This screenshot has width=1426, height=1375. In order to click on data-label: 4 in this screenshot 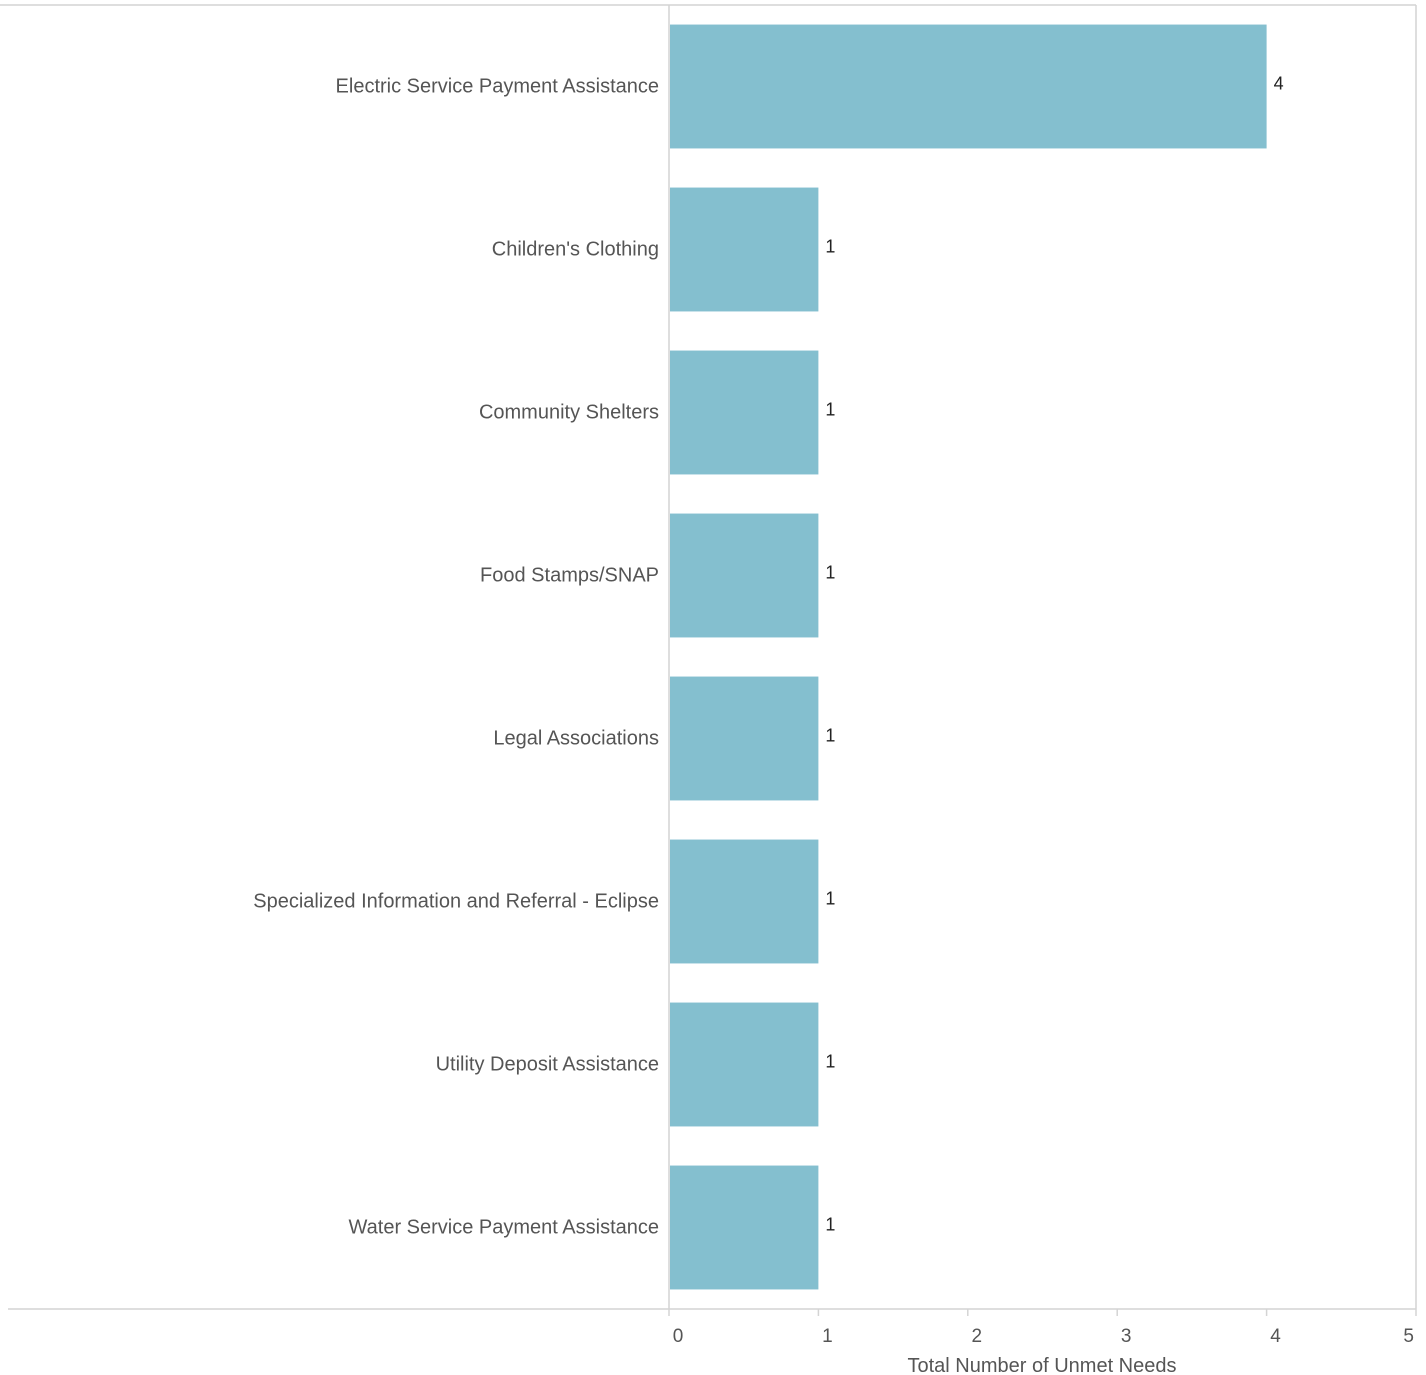, I will do `click(1279, 84)`.